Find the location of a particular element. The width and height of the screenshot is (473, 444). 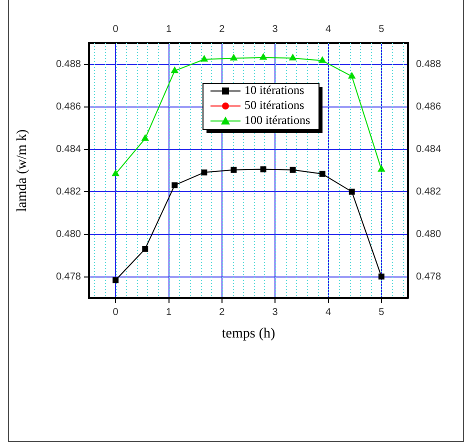

x2-tick-label: 2 is located at coordinates (222, 312).